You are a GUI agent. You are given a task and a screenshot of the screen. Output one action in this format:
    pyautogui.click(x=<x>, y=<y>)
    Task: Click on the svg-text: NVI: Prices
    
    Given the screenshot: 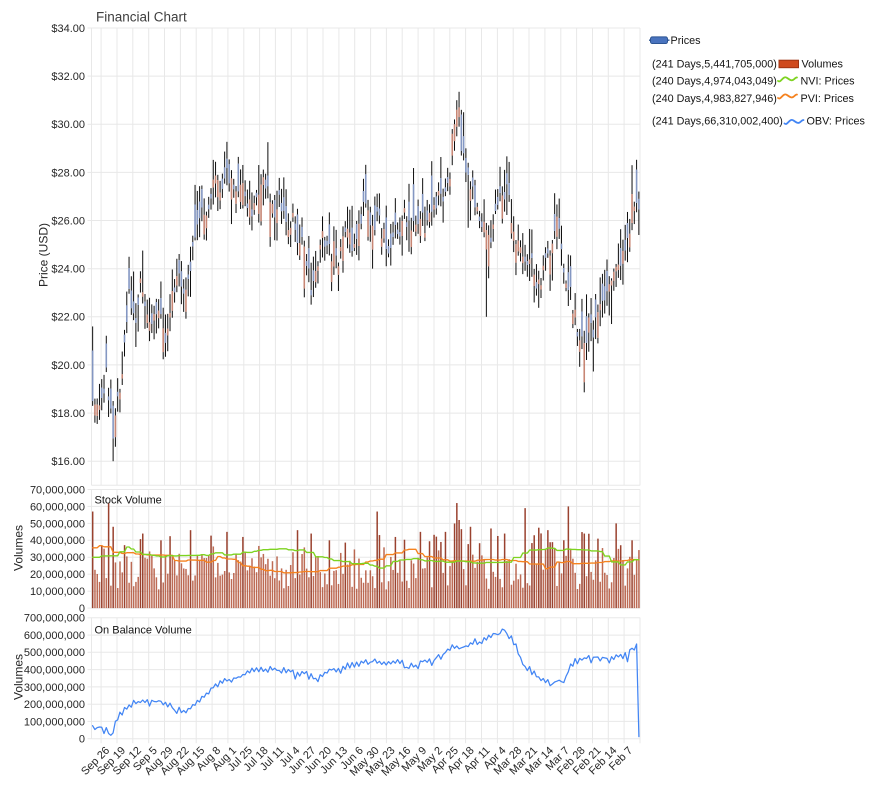 What is the action you would take?
    pyautogui.click(x=828, y=82)
    